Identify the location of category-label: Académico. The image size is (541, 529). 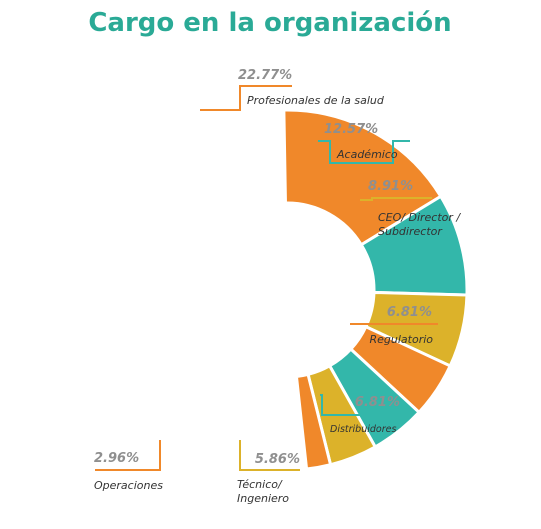
(367, 154).